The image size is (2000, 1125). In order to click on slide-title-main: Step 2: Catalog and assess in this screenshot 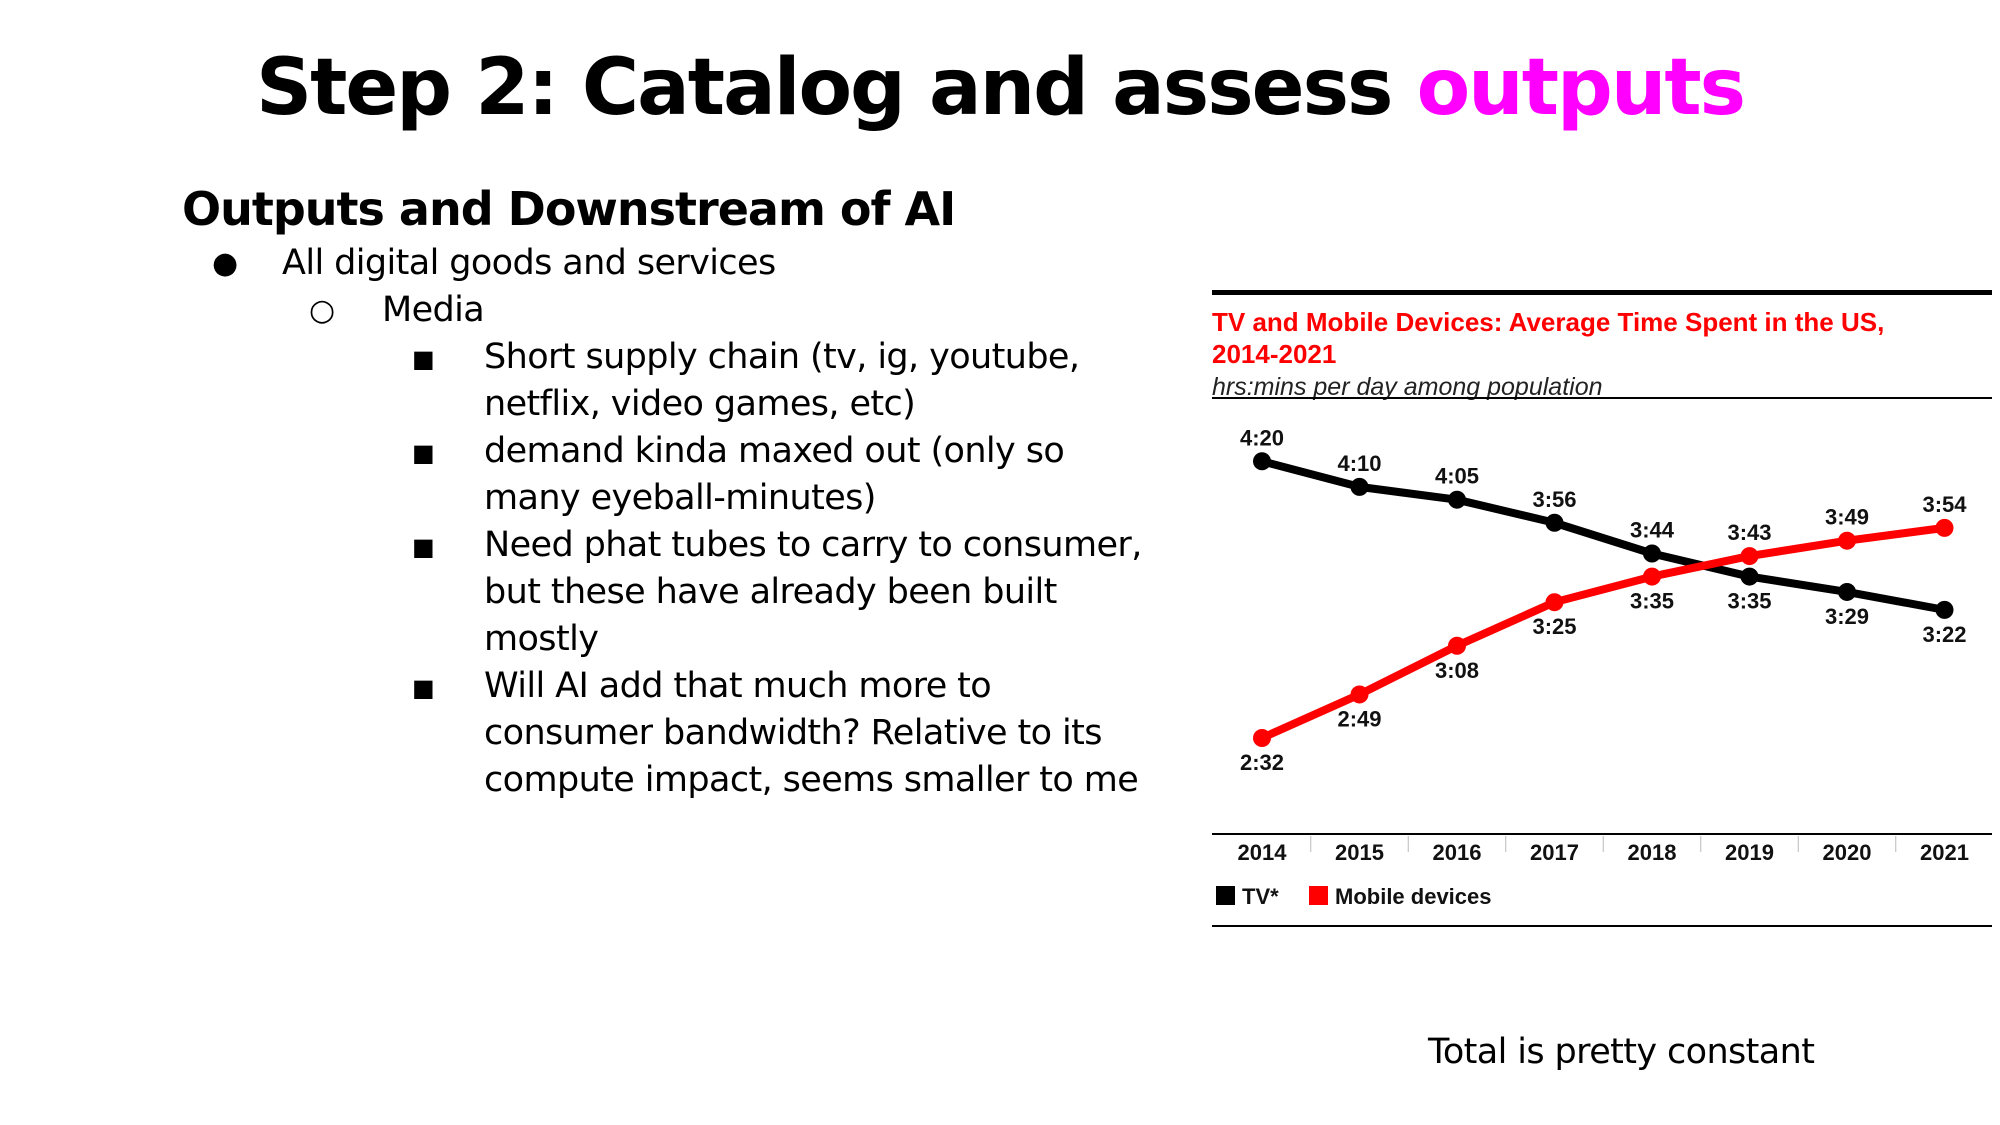, I will do `click(836, 88)`.